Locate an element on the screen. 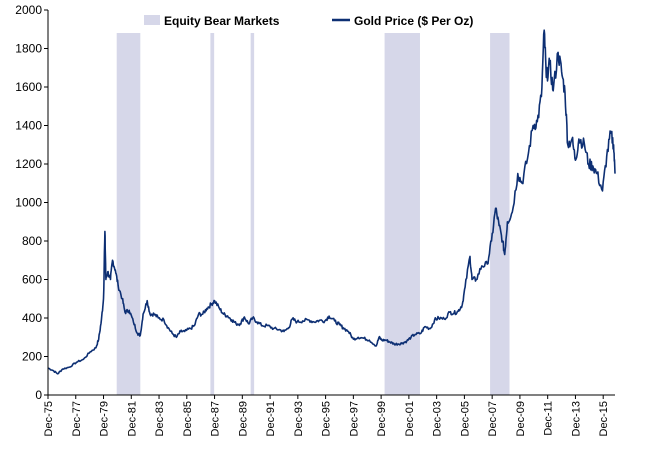 This screenshot has height=456, width=653. y-tick-label: 1200 is located at coordinates (28, 164).